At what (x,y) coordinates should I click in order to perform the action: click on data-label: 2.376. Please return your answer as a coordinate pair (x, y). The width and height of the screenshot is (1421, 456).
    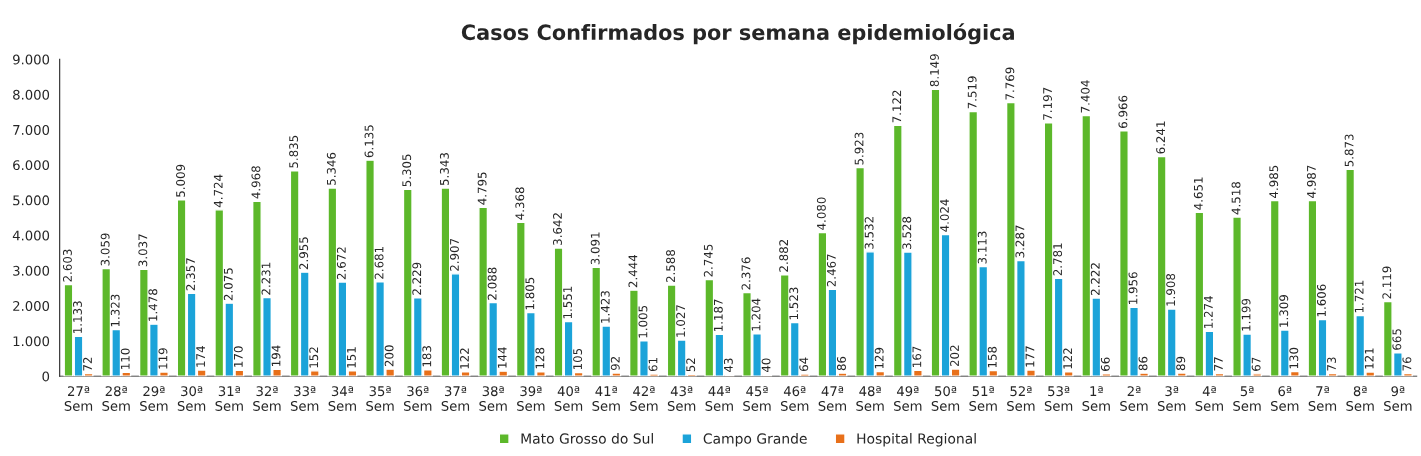
    Looking at the image, I should click on (746, 273).